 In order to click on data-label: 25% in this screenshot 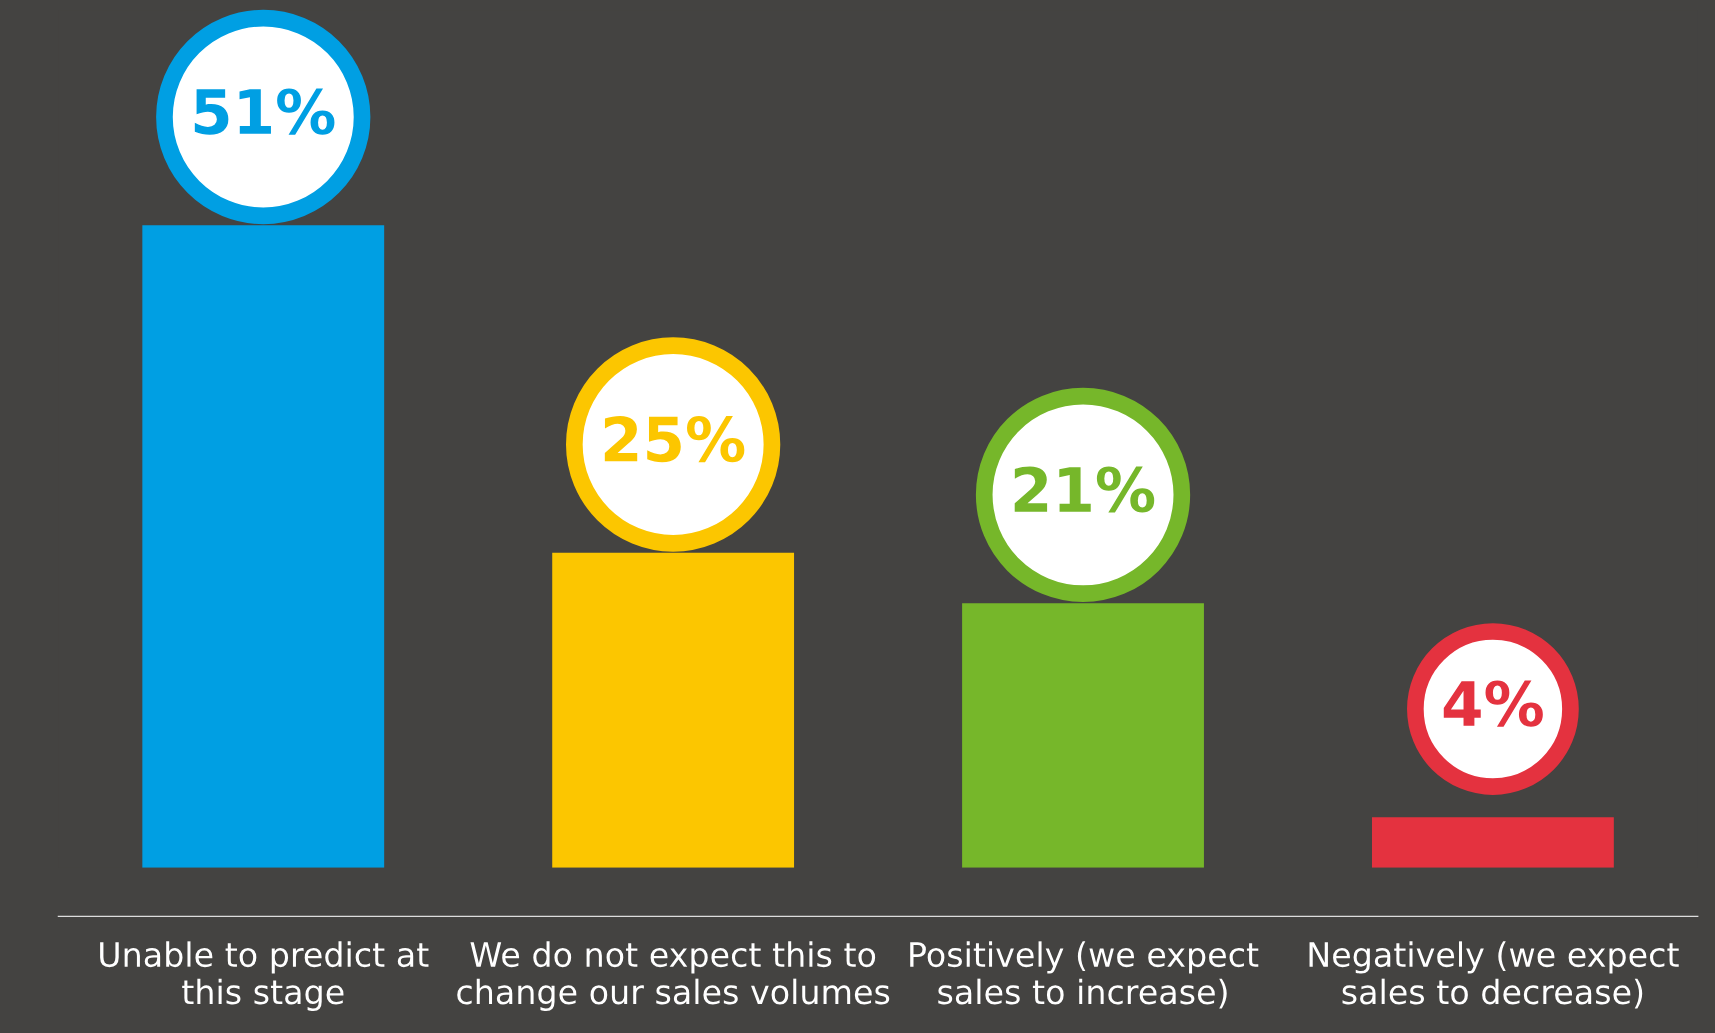, I will do `click(674, 439)`.